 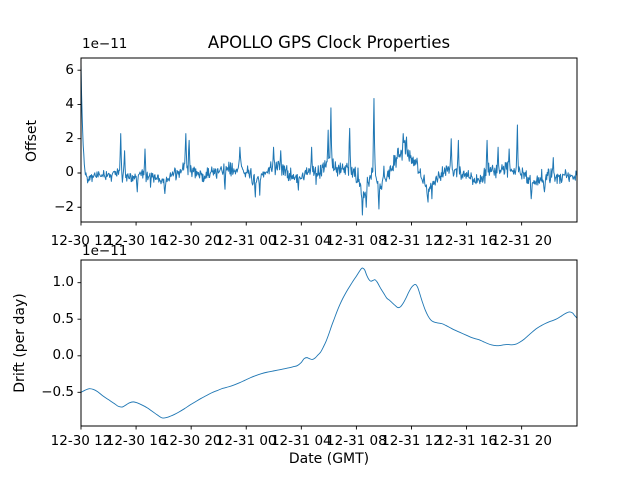 I want to click on offset-y-tick-label: 0, so click(x=69, y=172).